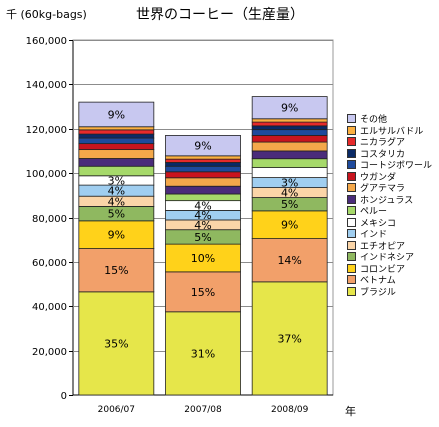 The height and width of the screenshot is (427, 439). What do you see at coordinates (46, 14) in the screenshot?
I see `y-axis-unit-label: 千 (60kg-bags)` at bounding box center [46, 14].